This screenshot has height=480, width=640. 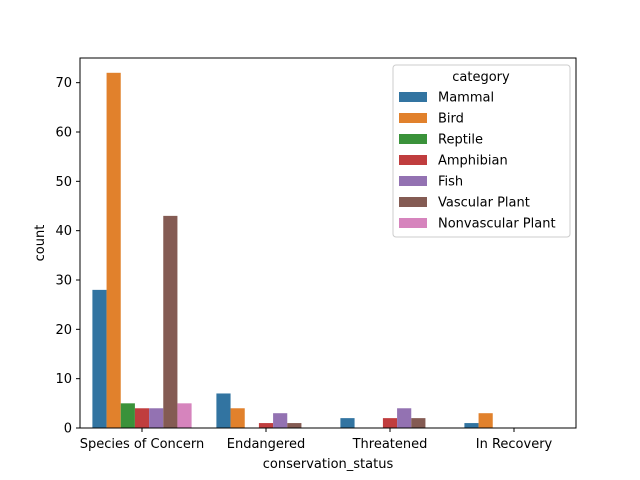 What do you see at coordinates (328, 464) in the screenshot?
I see `x-axis-label: conservation_status` at bounding box center [328, 464].